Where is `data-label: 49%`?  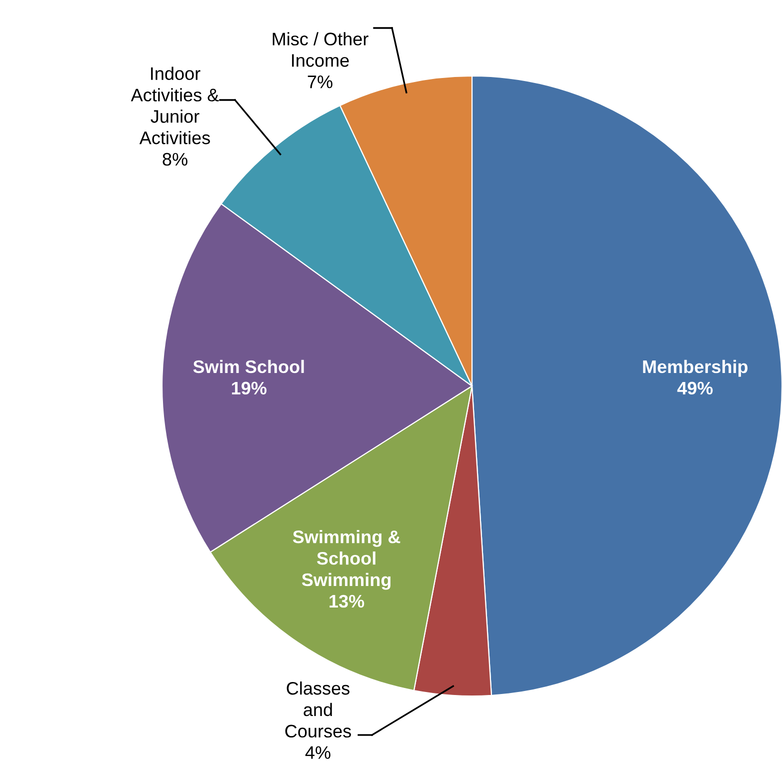 data-label: 49% is located at coordinates (695, 388).